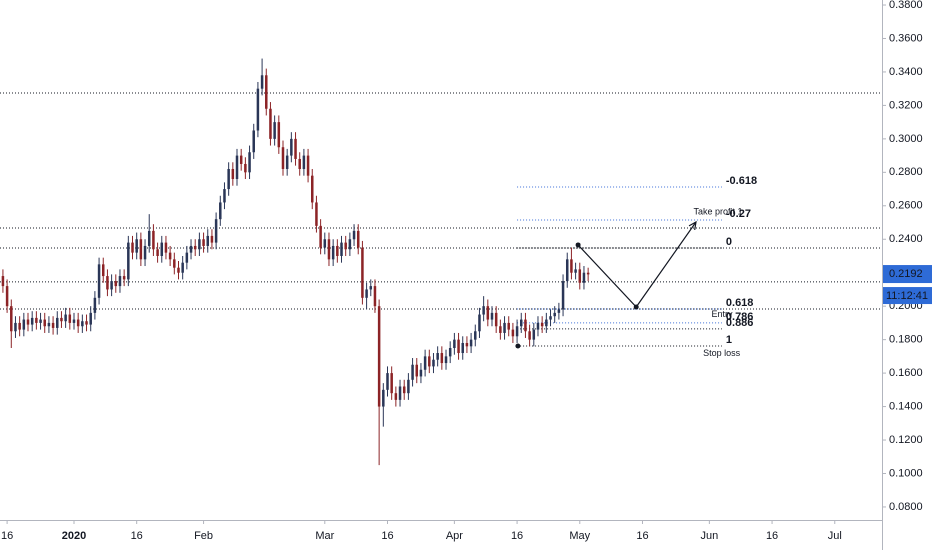  I want to click on x-tick-label: Apr, so click(454, 536).